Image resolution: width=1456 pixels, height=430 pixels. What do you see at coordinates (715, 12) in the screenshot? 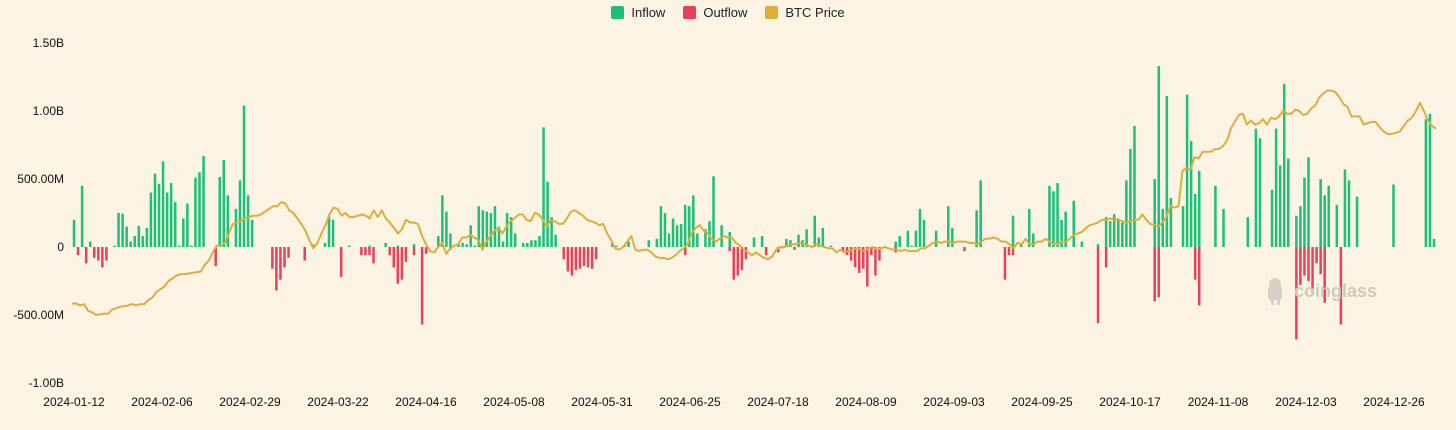
I see `legend-item-outflow: Outflow` at bounding box center [715, 12].